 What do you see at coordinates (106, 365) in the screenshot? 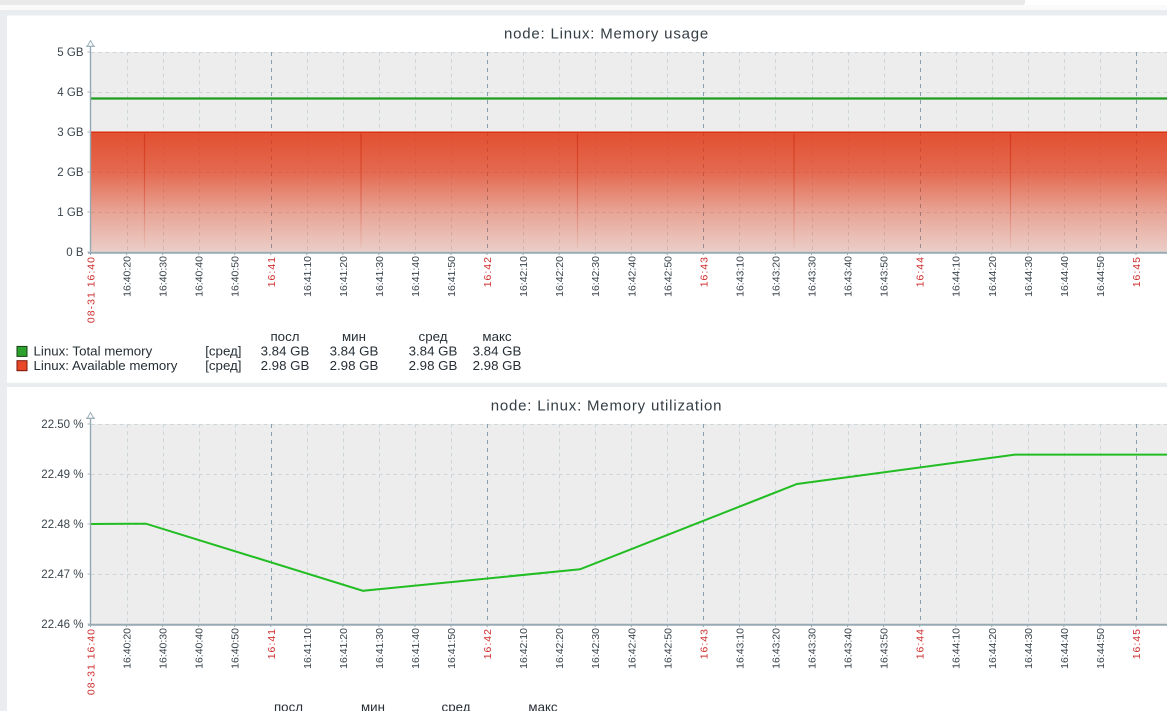
I see `svg-text: Linux: Available memory` at bounding box center [106, 365].